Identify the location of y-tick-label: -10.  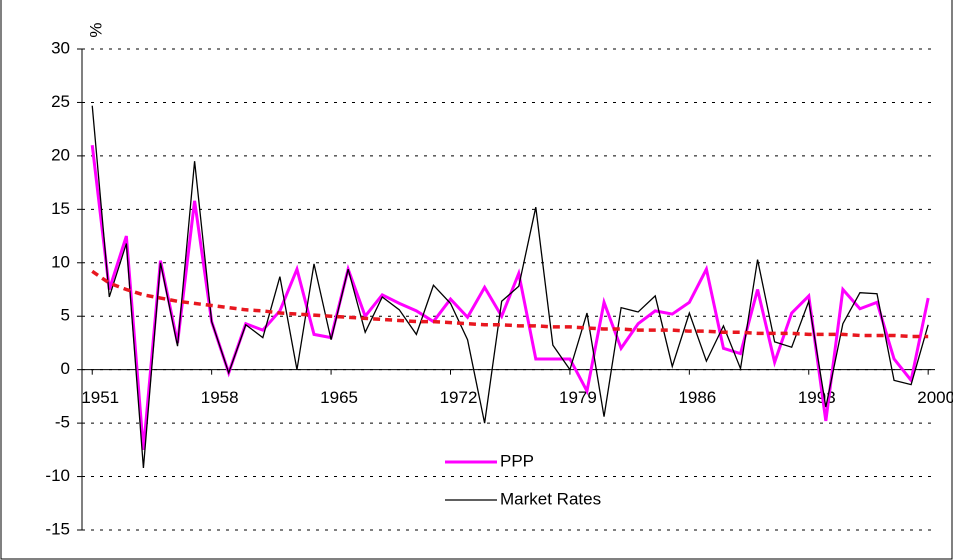
(57, 475).